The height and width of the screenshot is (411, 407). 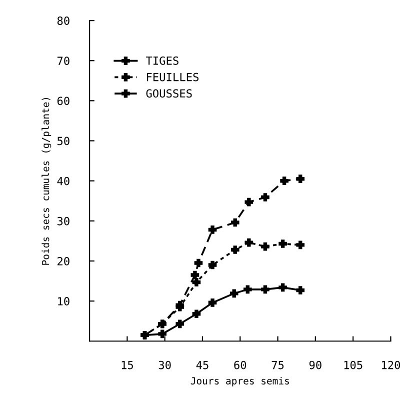 What do you see at coordinates (162, 60) in the screenshot?
I see `legend-label: TIGES` at bounding box center [162, 60].